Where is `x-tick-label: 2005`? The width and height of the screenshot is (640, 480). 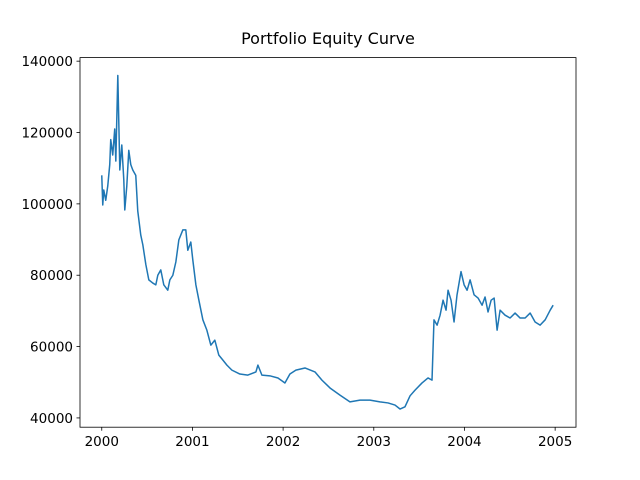 x-tick-label: 2005 is located at coordinates (555, 442).